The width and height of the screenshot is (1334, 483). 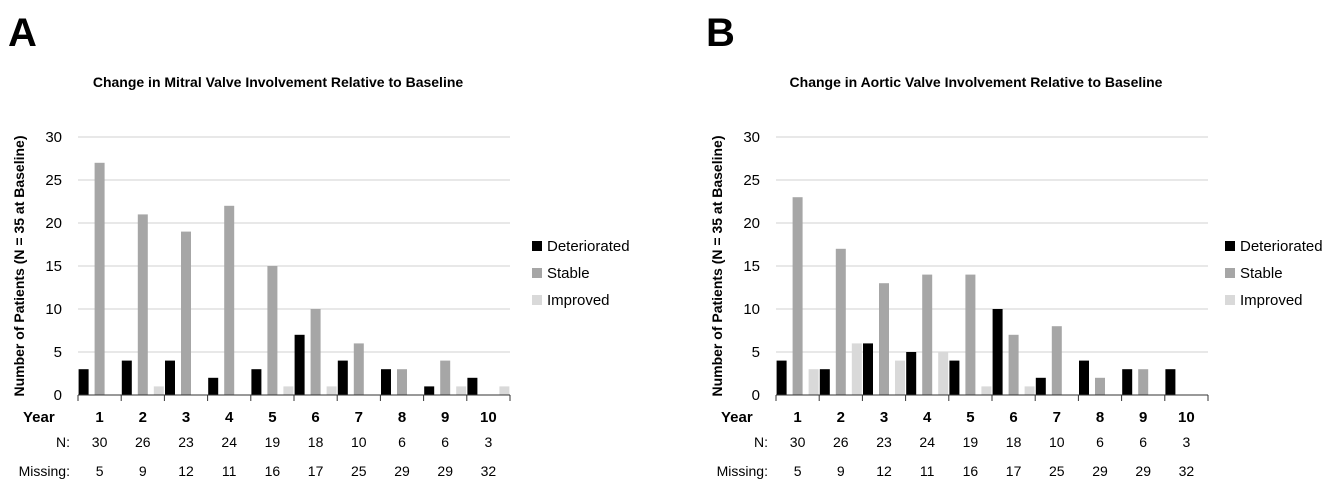 I want to click on x-tick-label: 2, so click(x=841, y=417).